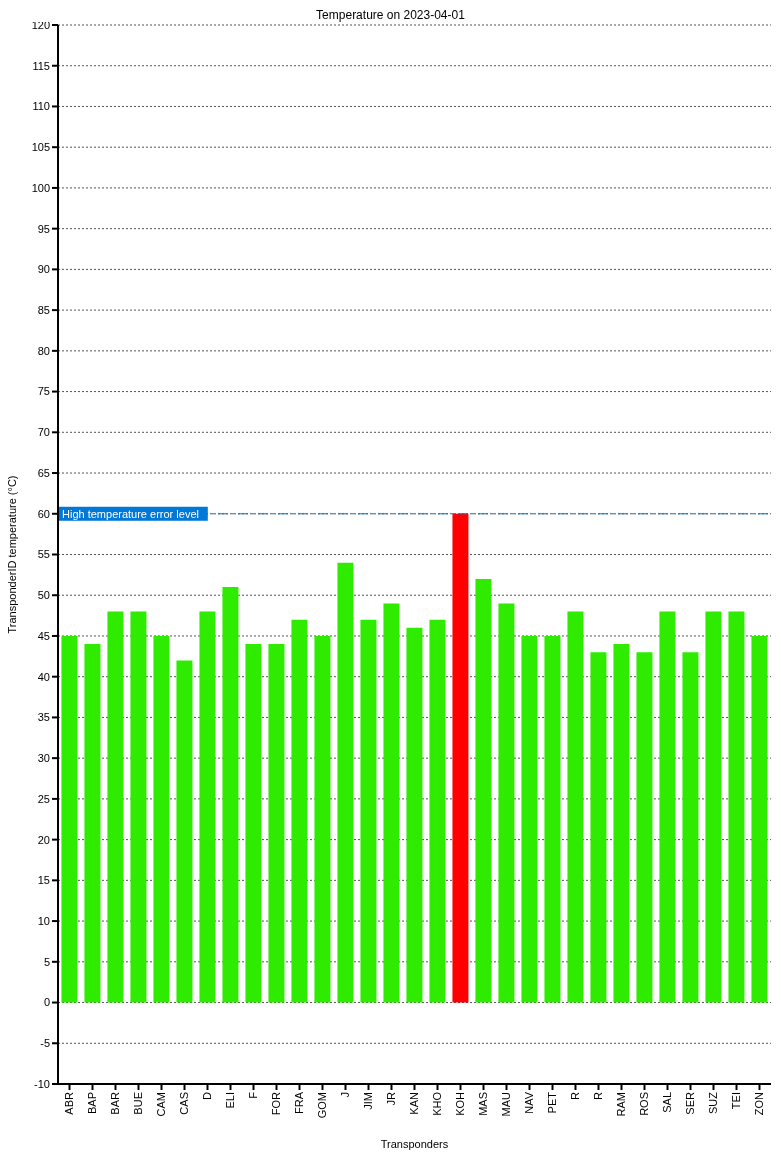  Describe the element at coordinates (130, 513) in the screenshot. I see `ref-line-label: High temperature error level` at that location.